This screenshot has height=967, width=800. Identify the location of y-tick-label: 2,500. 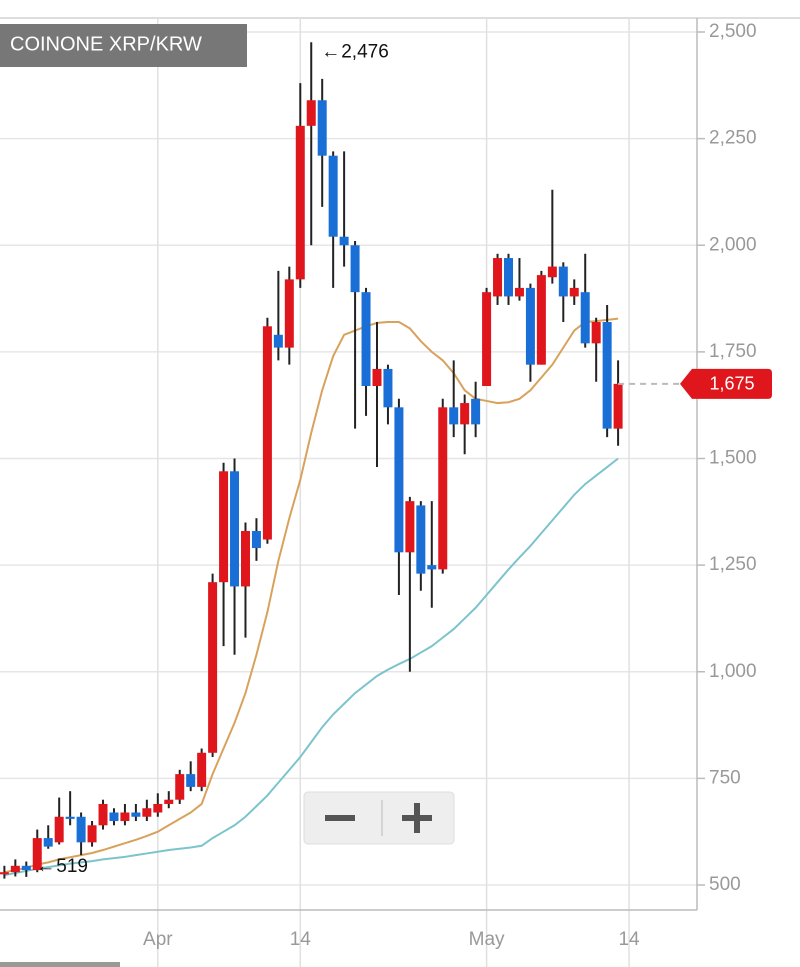
(733, 31).